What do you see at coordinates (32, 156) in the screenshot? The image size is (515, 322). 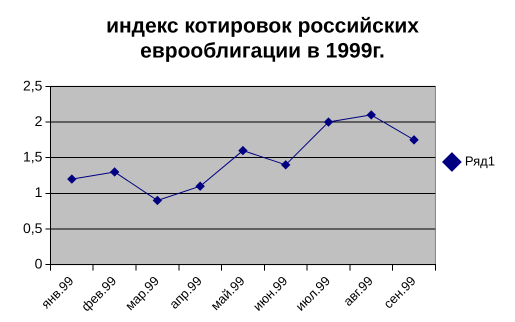 I see `y-tick-label: 1,5` at bounding box center [32, 156].